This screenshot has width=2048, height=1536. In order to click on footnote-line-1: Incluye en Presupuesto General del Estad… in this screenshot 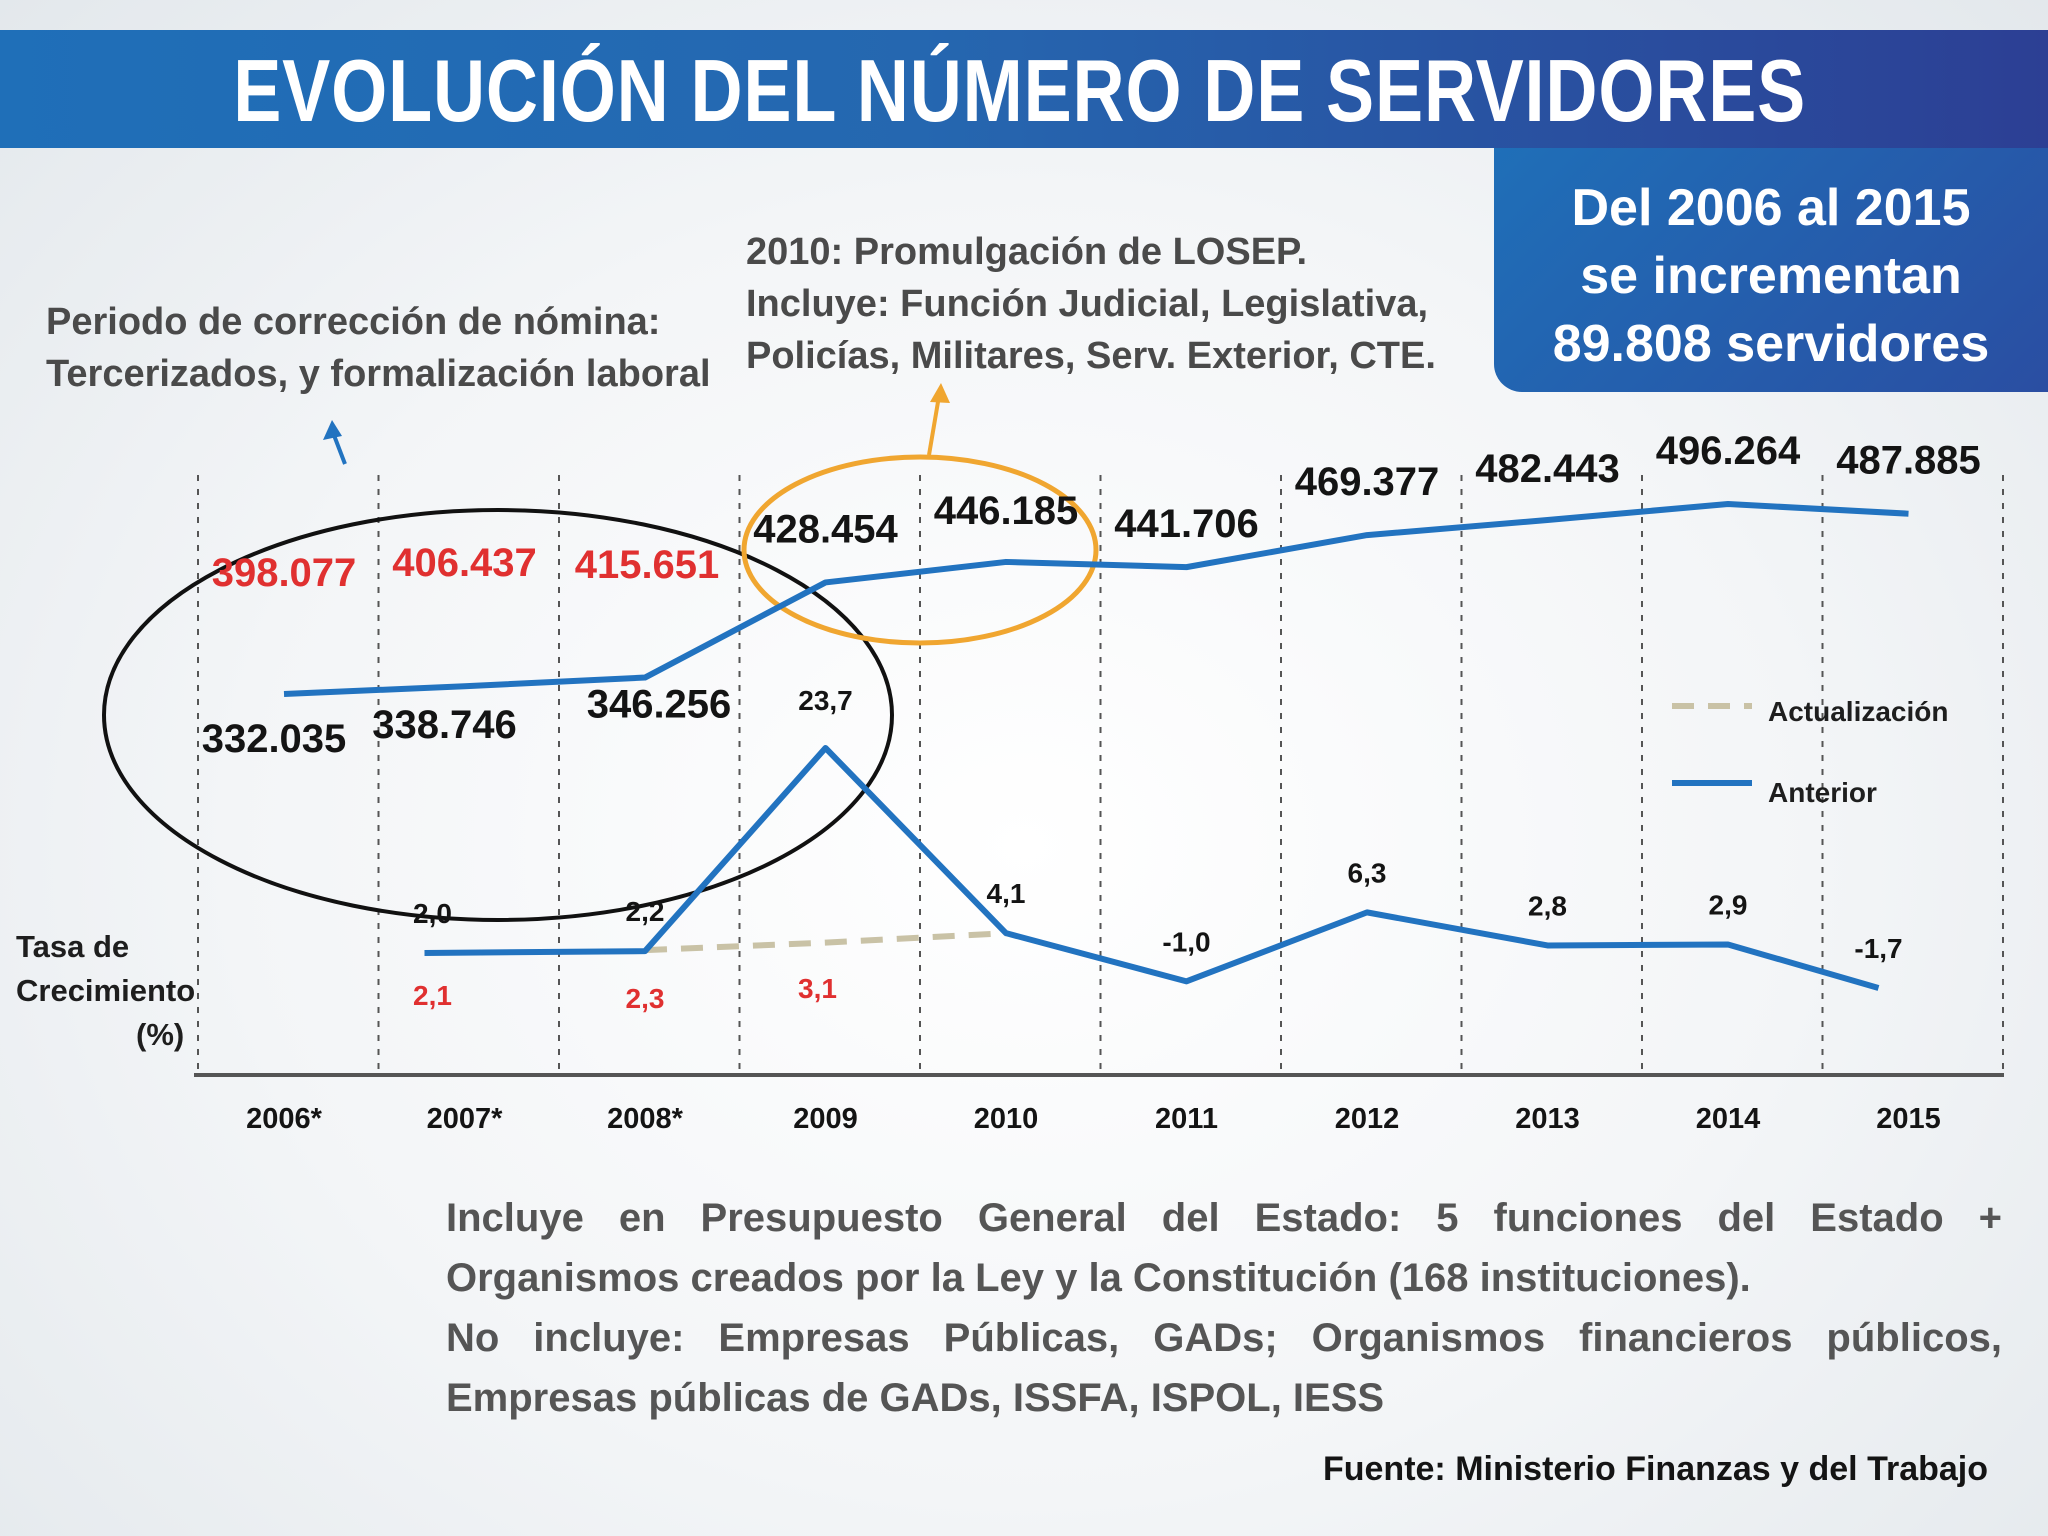, I will do `click(1224, 1248)`.